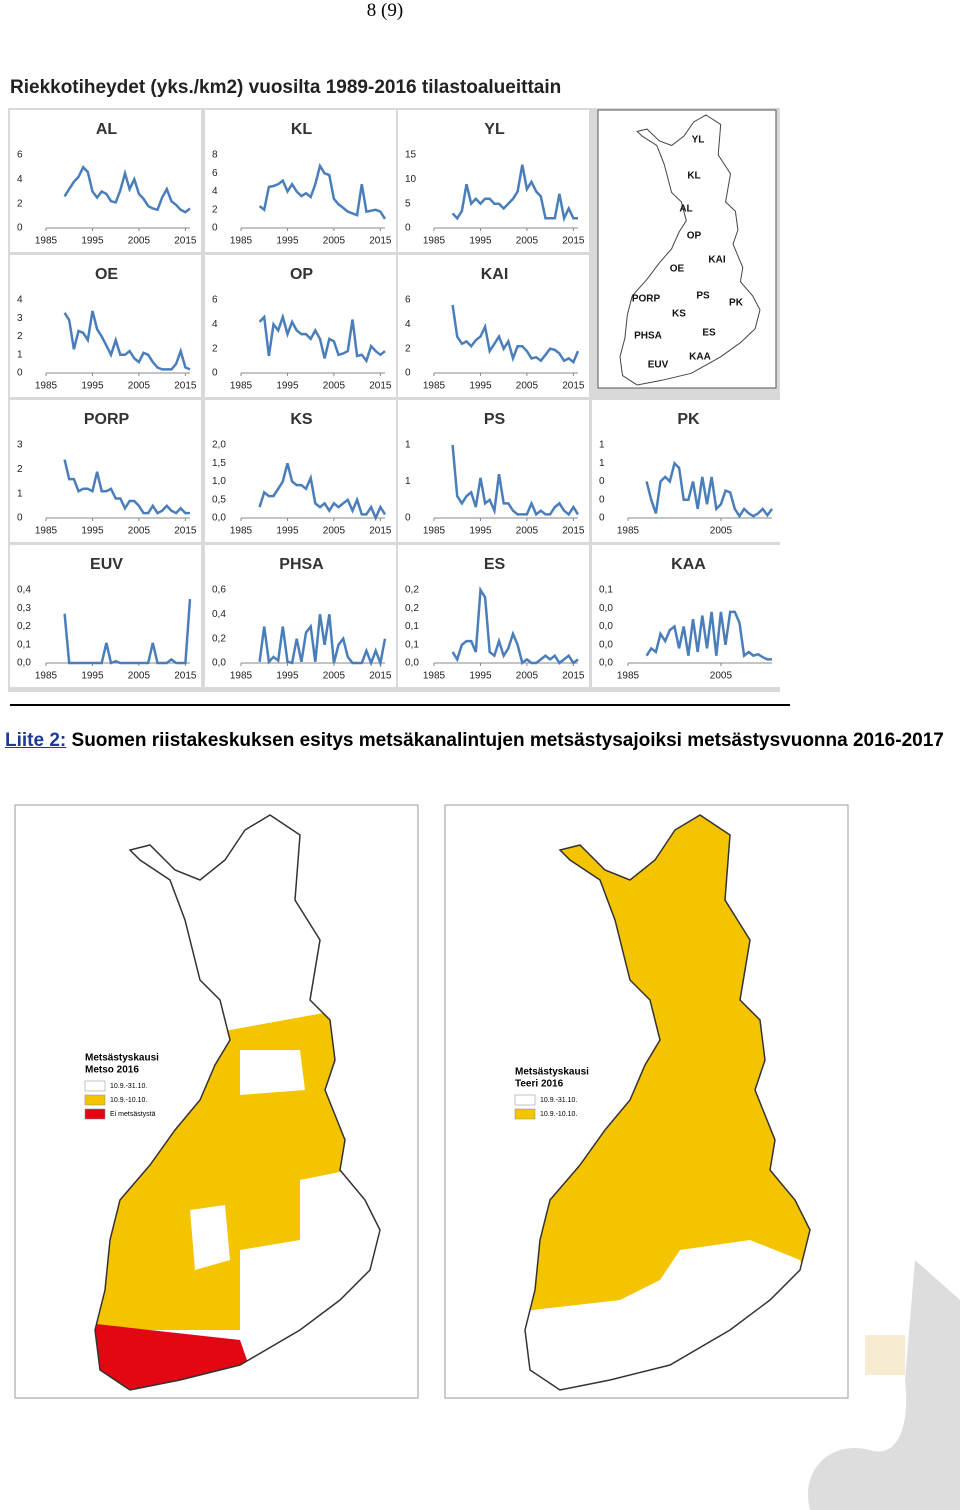  What do you see at coordinates (24, 608) in the screenshot?
I see `y-tick-label: 0,3` at bounding box center [24, 608].